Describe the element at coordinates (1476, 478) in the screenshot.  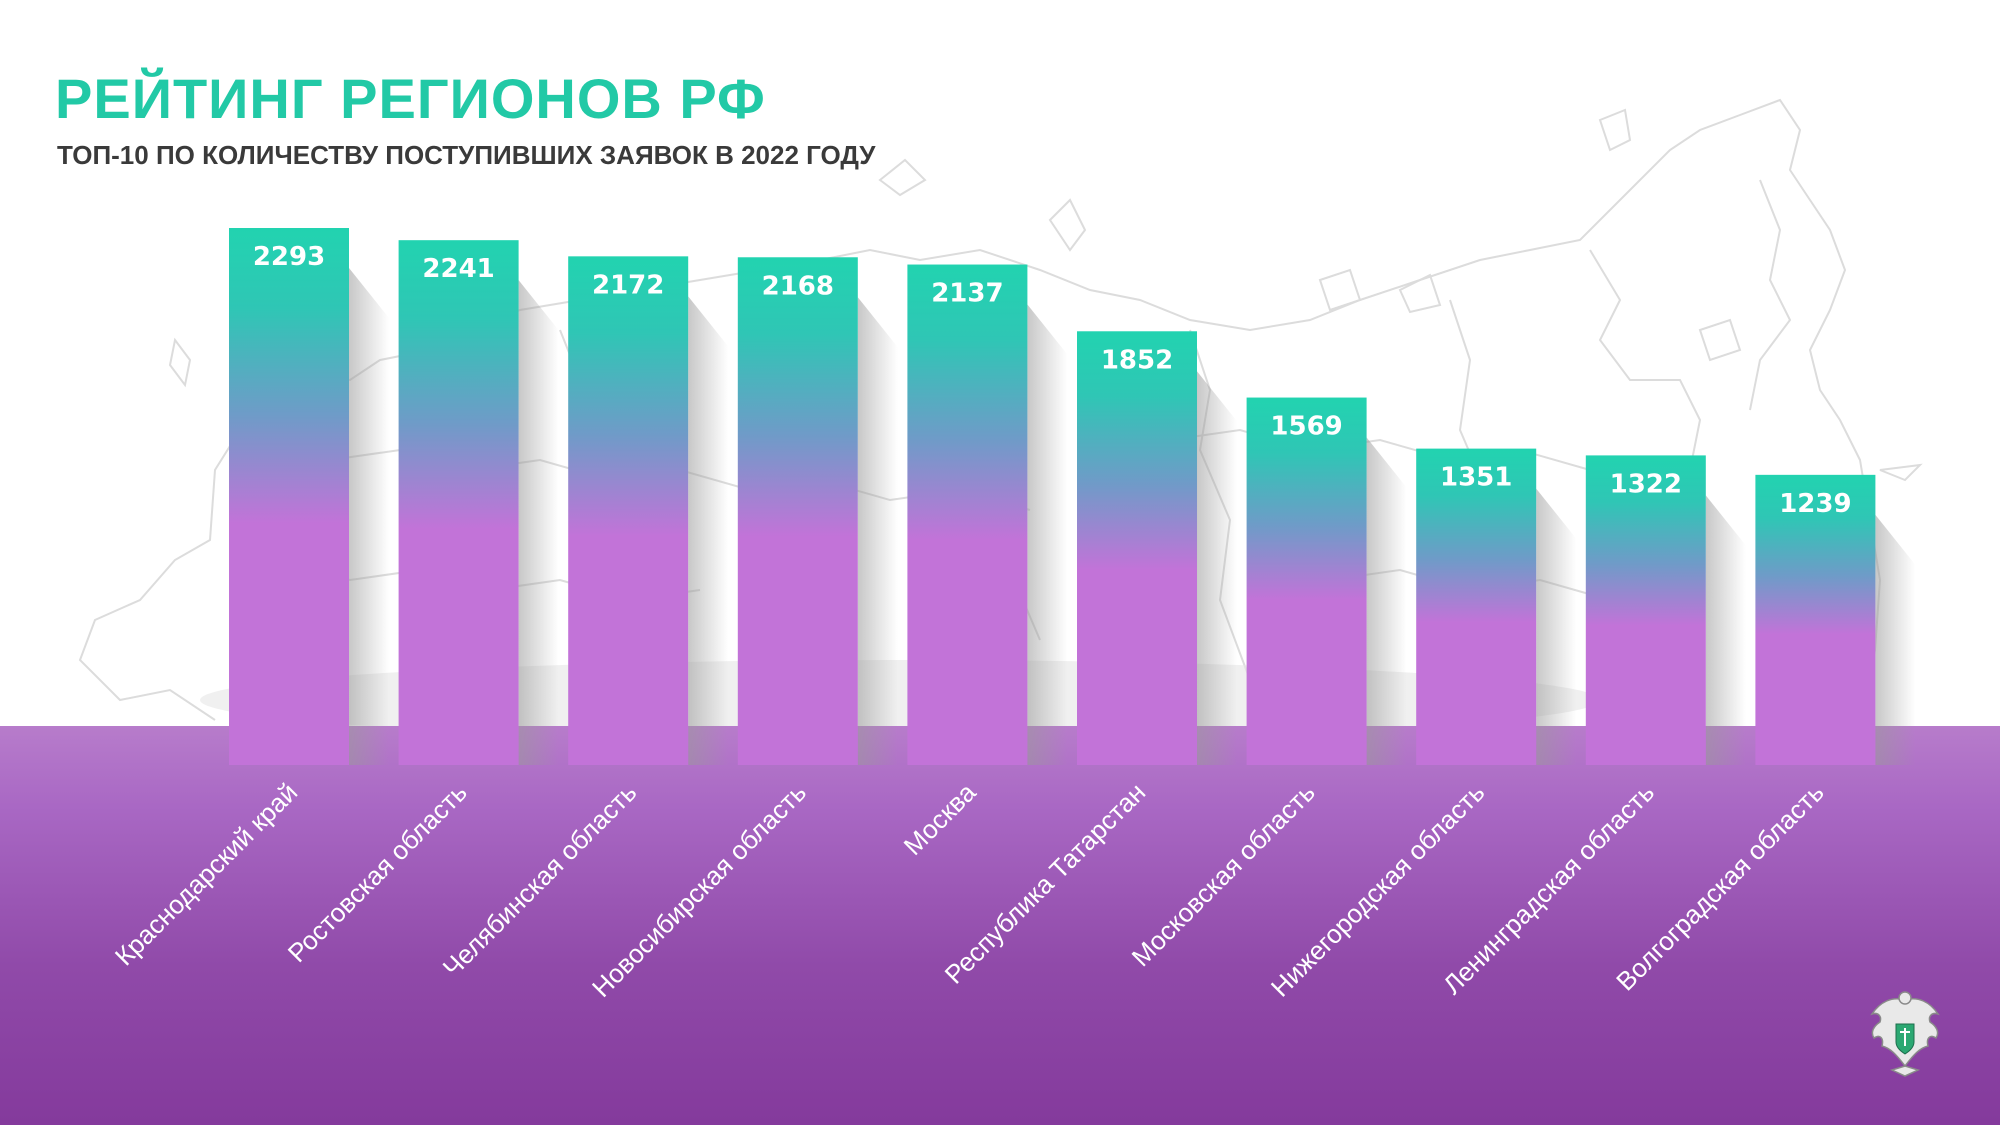
I see `bar-value-label: 1351` at that location.